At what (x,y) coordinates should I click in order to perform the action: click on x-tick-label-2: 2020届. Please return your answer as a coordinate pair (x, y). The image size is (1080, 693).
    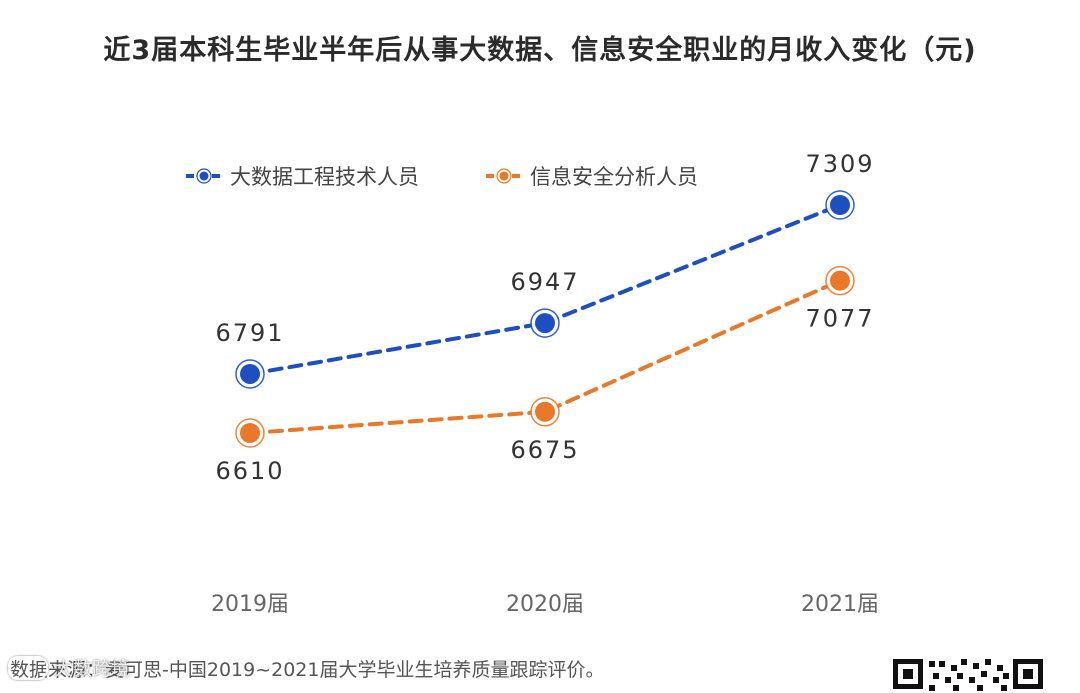
    Looking at the image, I should click on (545, 604).